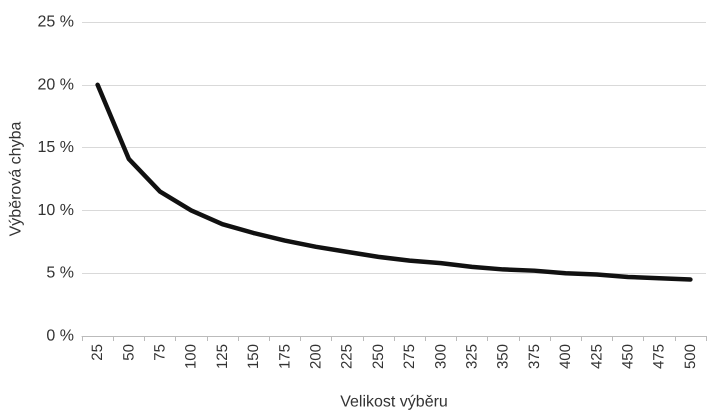 The height and width of the screenshot is (416, 718). What do you see at coordinates (628, 357) in the screenshot?
I see `x-tick-label: 450` at bounding box center [628, 357].